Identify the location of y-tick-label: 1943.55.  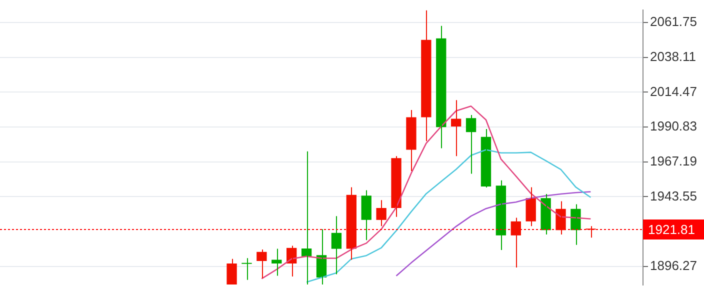
(673, 196).